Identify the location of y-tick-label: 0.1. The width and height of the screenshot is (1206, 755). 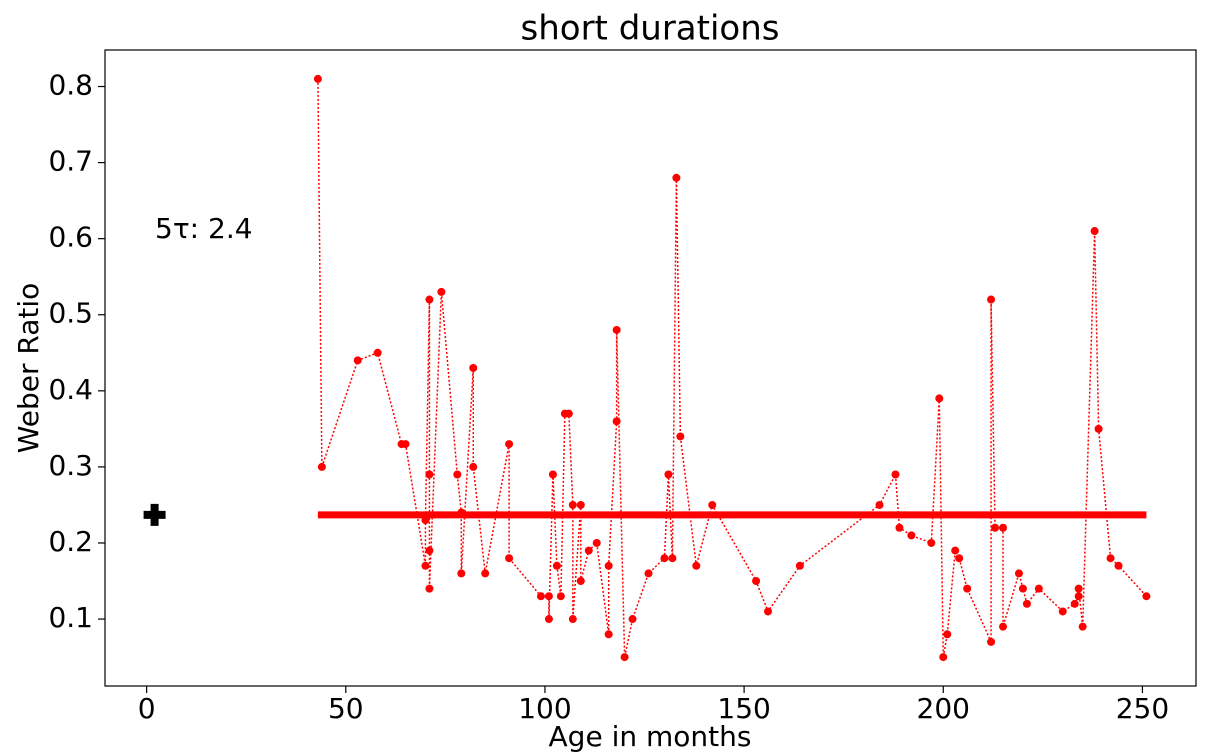
(70, 617).